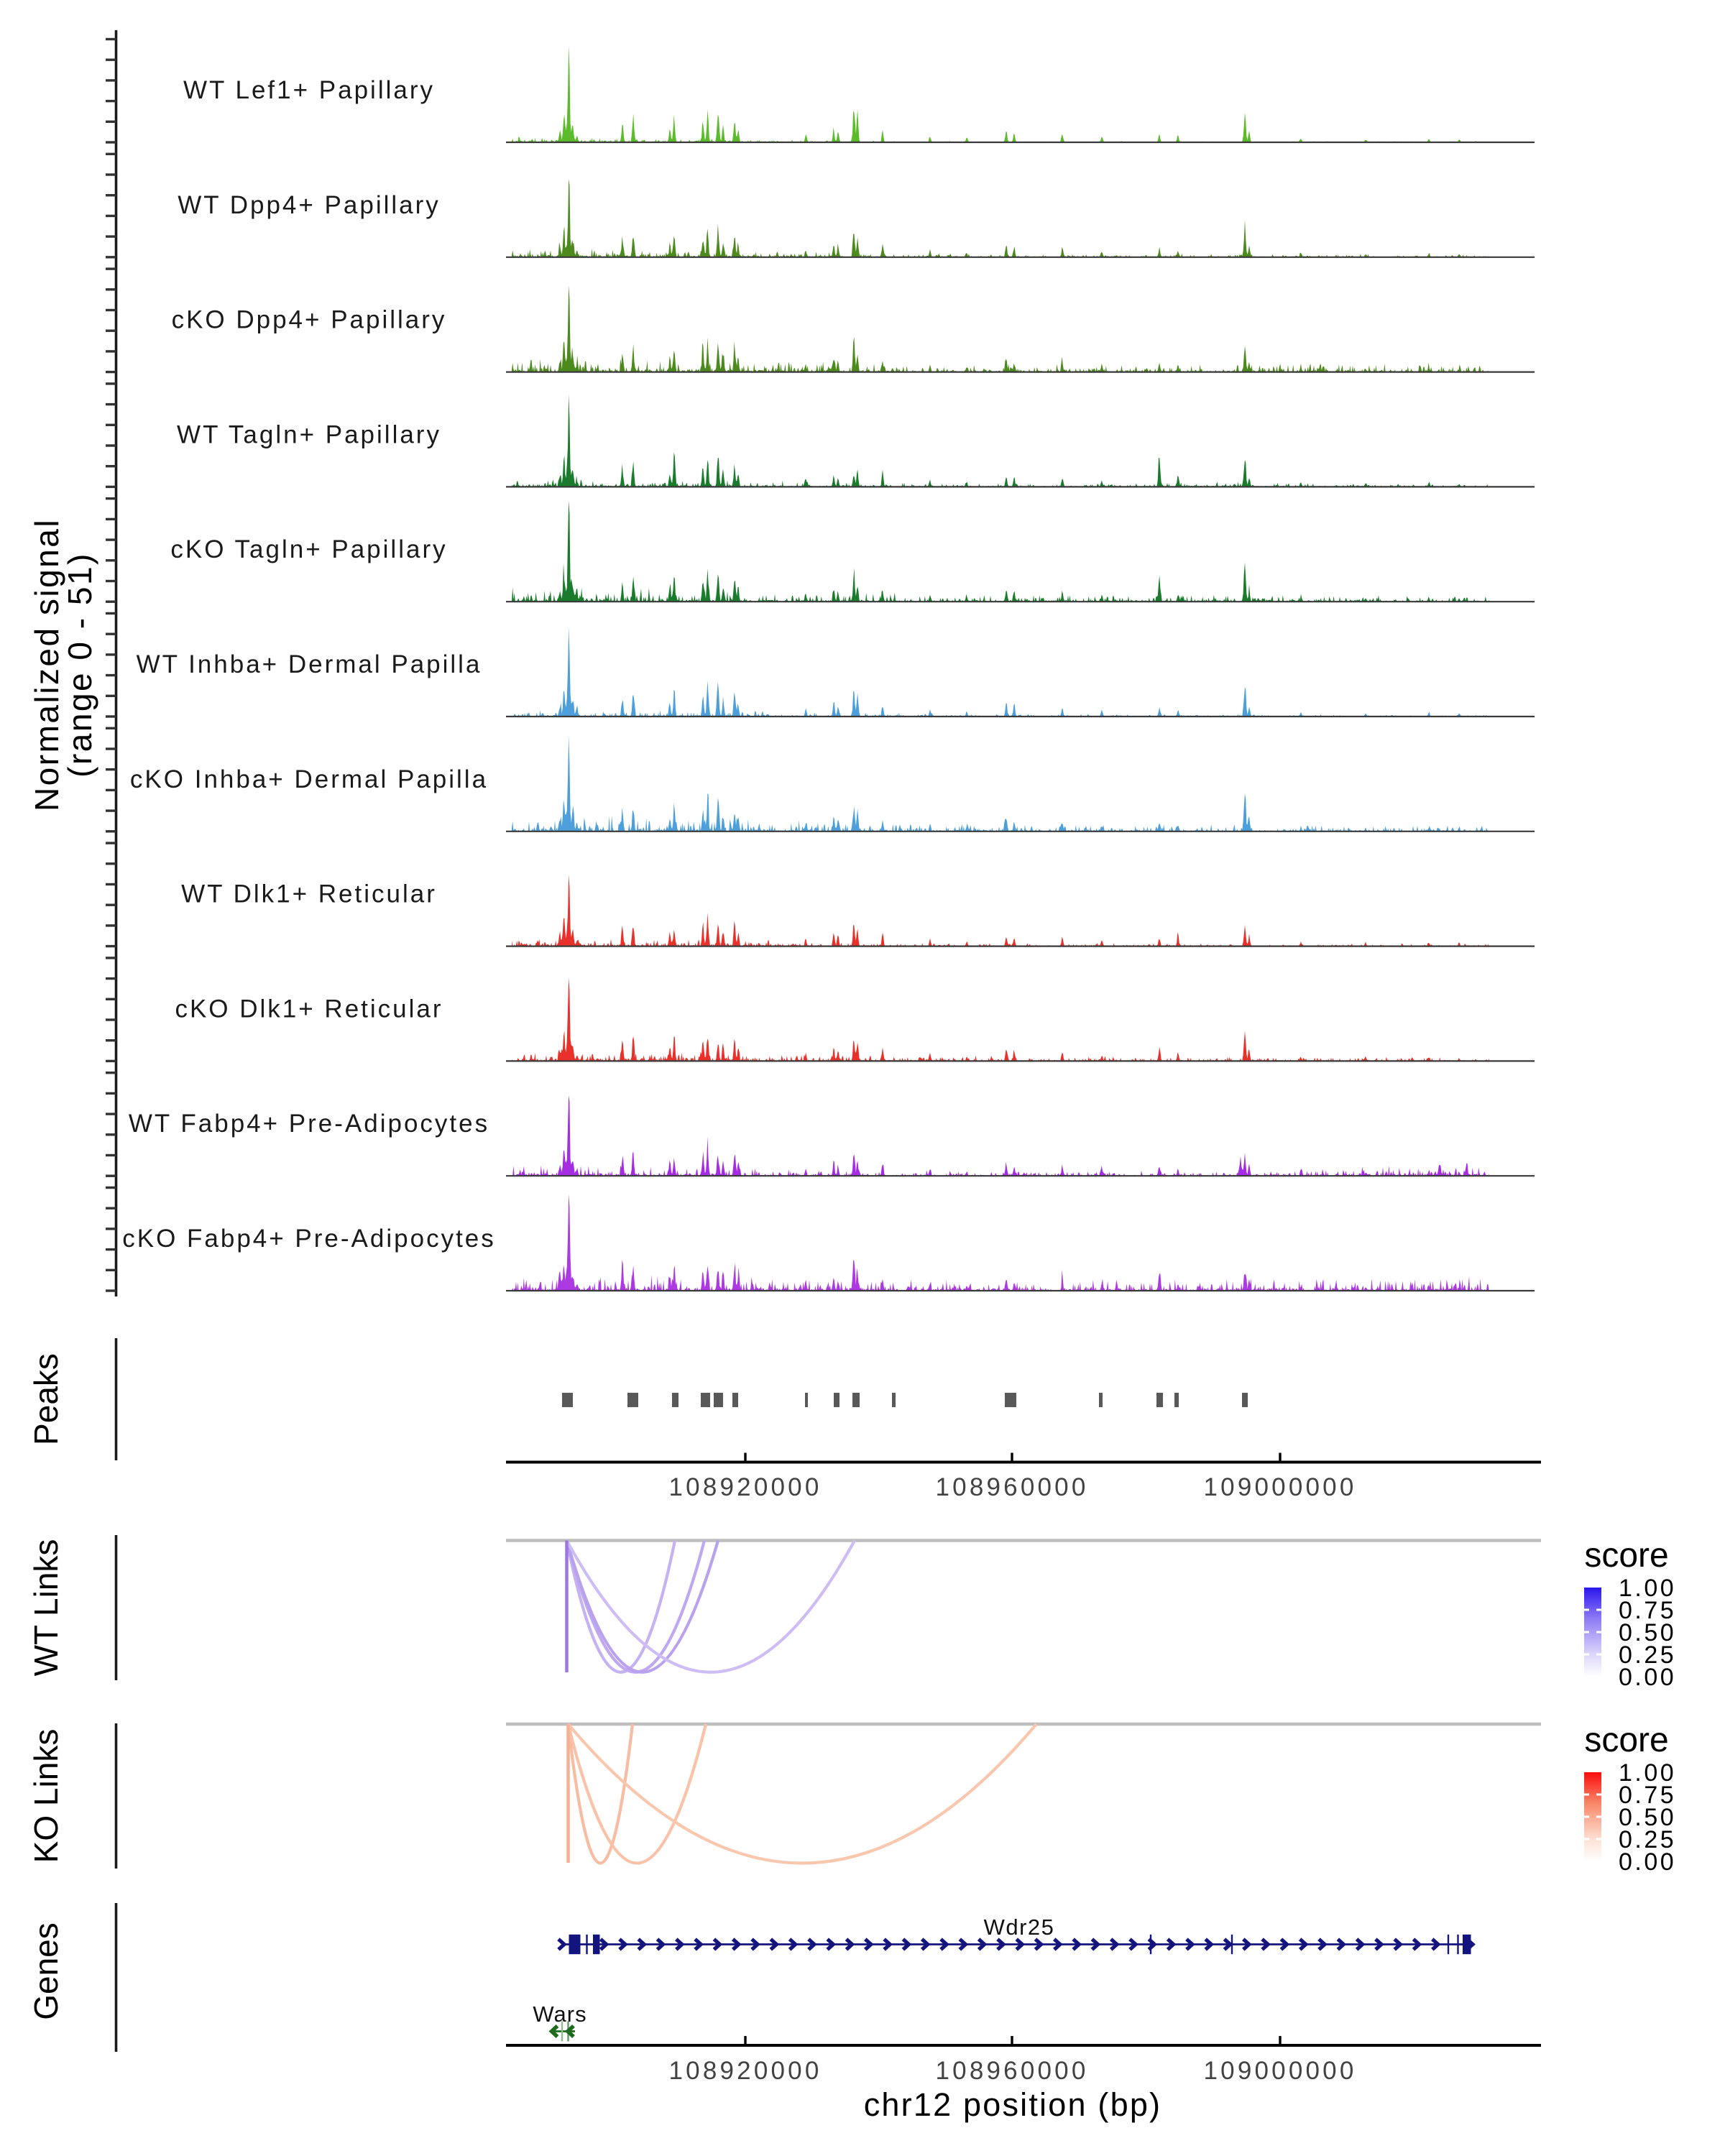 The image size is (1725, 2156). I want to click on svg-text: KO Links, so click(46, 1797).